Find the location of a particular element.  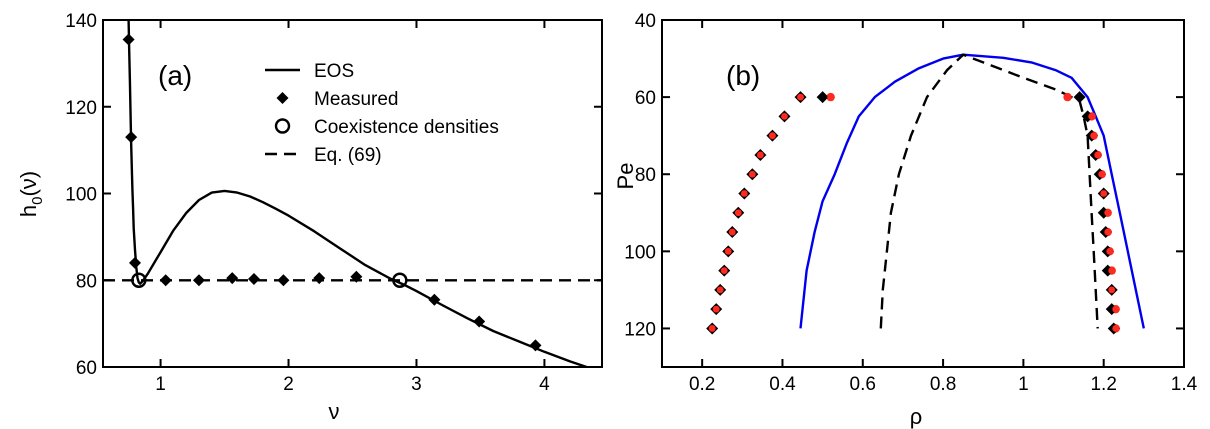

legend-label: Coexistence densities is located at coordinates (406, 127).